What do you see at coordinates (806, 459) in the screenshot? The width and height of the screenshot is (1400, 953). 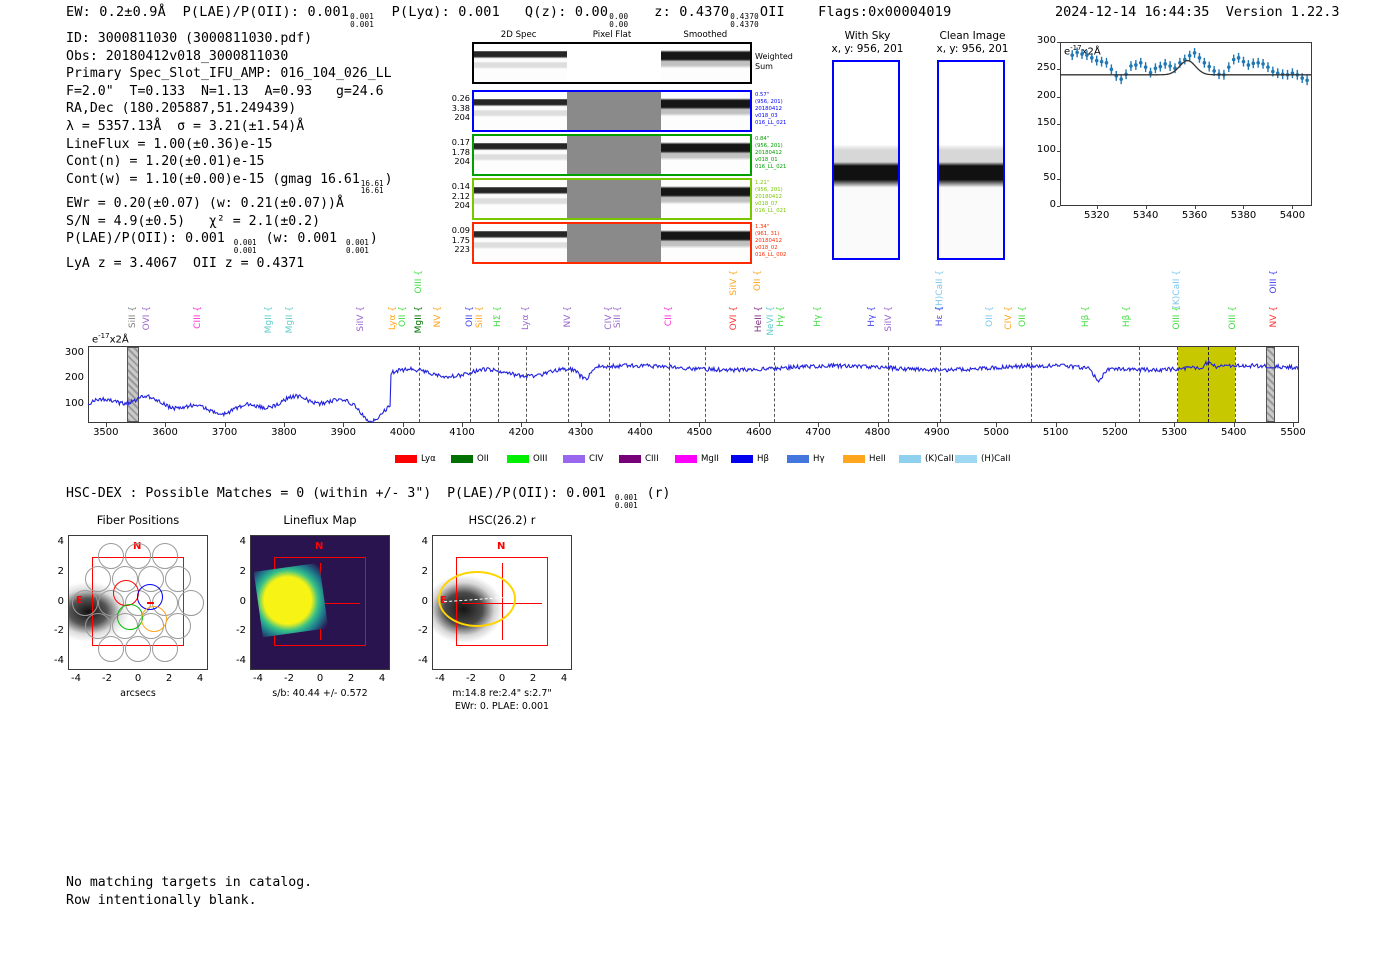 I see `legend-item-H: Hγ` at bounding box center [806, 459].